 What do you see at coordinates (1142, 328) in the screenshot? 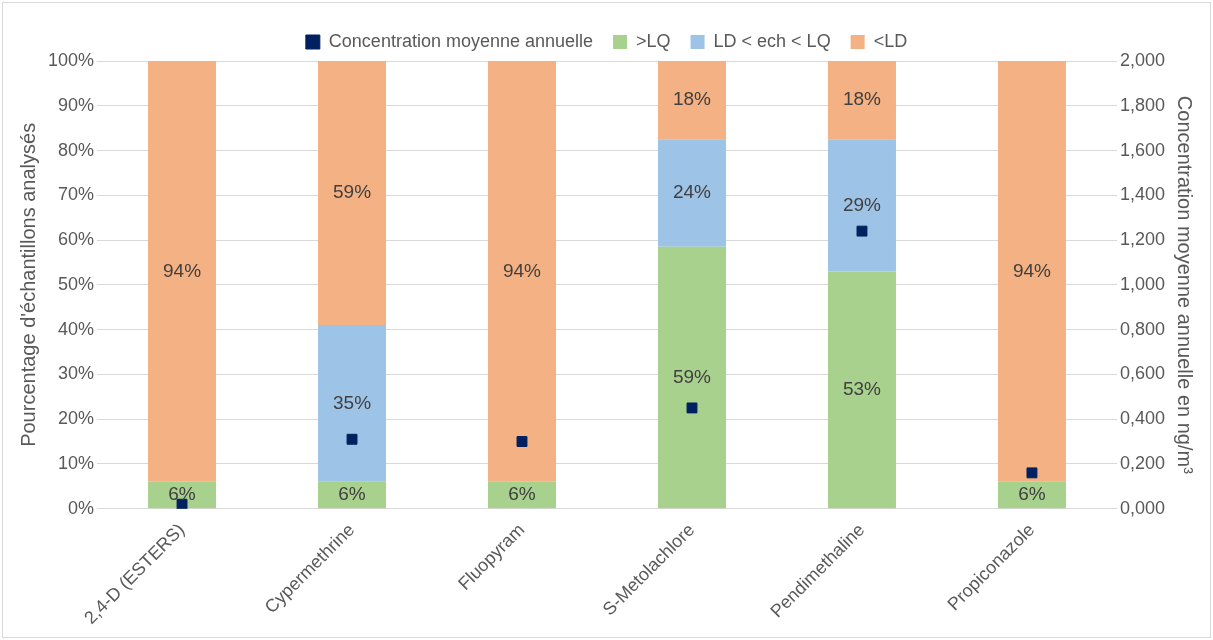
I see `y2-tick-label: 0,800` at bounding box center [1142, 328].